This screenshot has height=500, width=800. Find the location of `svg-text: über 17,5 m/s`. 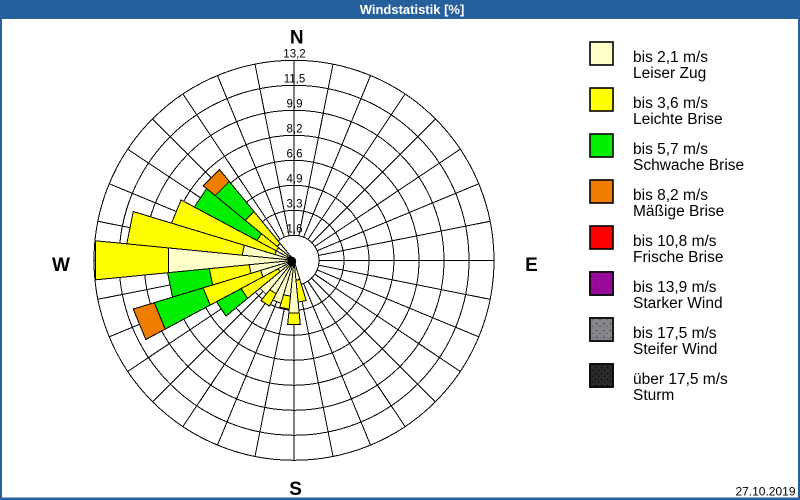

svg-text: über 17,5 m/s is located at coordinates (680, 379).